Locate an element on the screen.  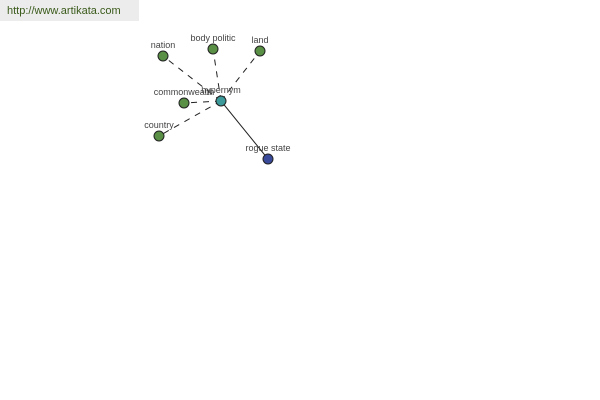
hypernym-label: hypernym is located at coordinates (221, 90).